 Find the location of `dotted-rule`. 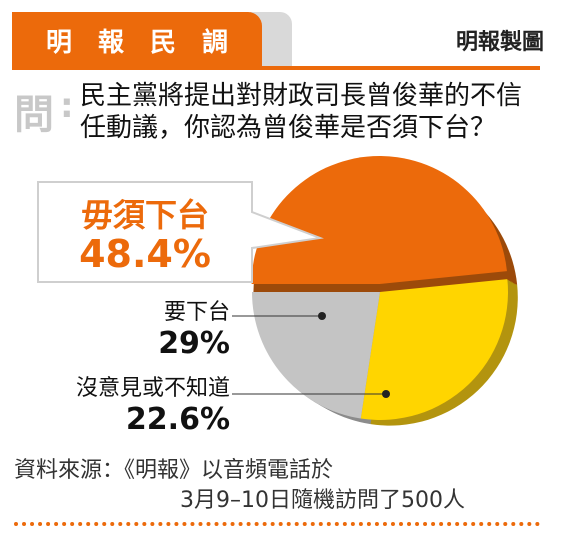

dotted-rule is located at coordinates (277, 524).